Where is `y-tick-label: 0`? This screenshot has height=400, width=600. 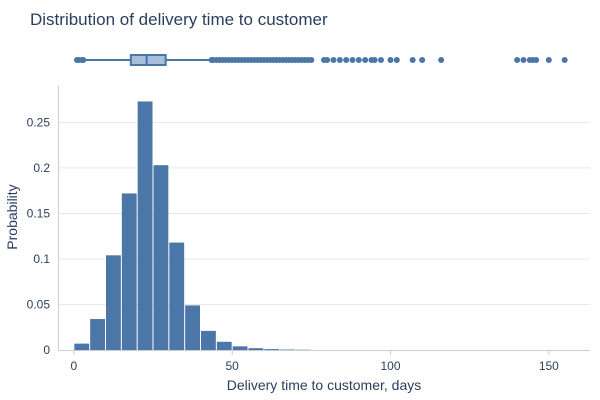 y-tick-label: 0 is located at coordinates (46, 350).